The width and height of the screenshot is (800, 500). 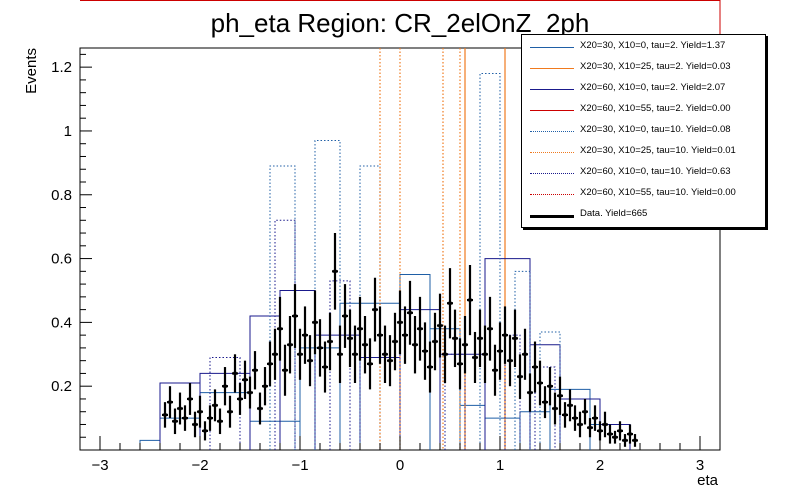 What do you see at coordinates (643, 152) in the screenshot?
I see `legend-entry: X20=30, X10=25, tau=10. Yield=0.01` at bounding box center [643, 152].